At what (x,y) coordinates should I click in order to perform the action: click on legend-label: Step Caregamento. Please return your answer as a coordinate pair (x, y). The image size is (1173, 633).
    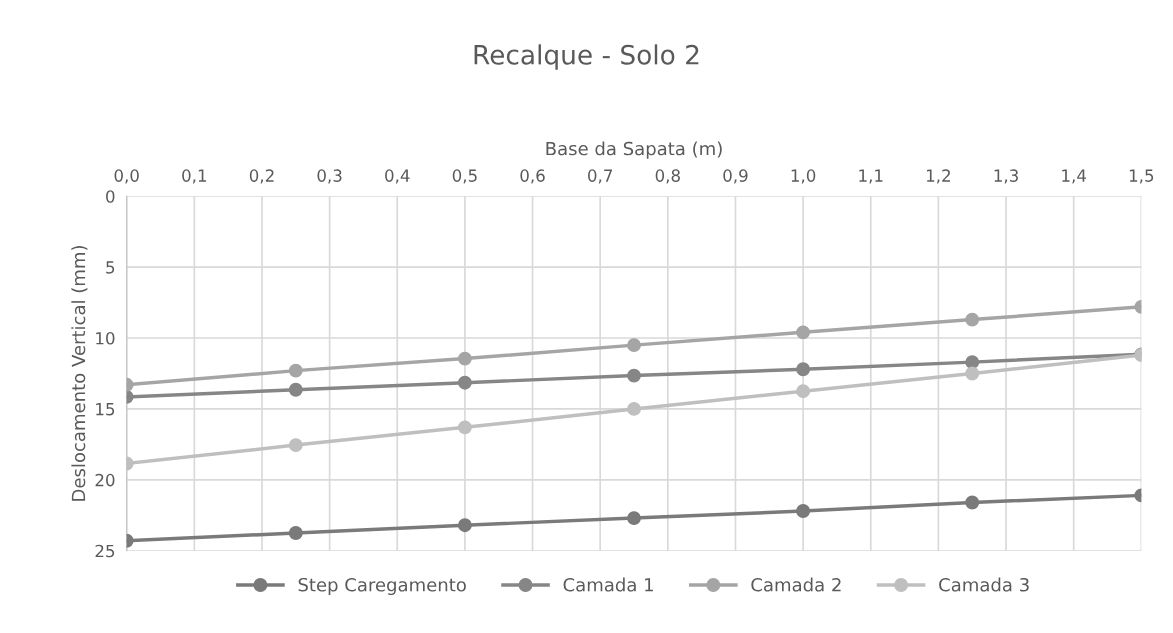
    Looking at the image, I should click on (382, 586).